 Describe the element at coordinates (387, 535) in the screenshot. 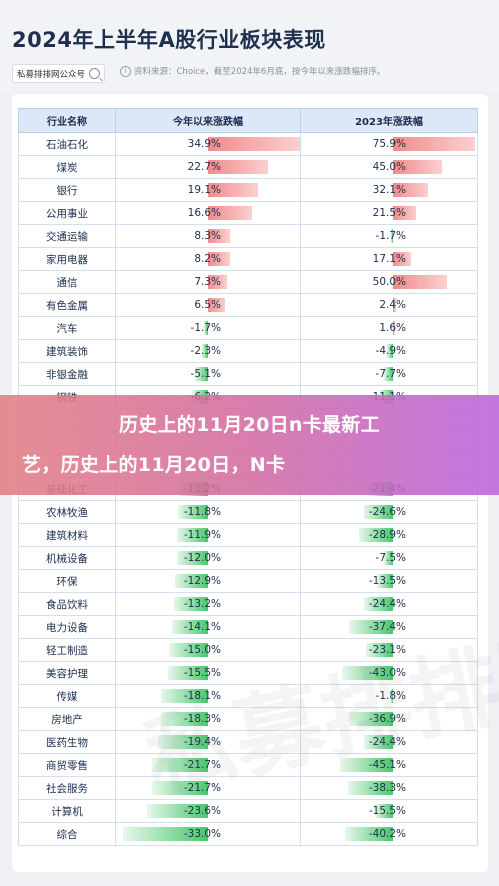

I see `y2023-value-label: -28.9%` at that location.